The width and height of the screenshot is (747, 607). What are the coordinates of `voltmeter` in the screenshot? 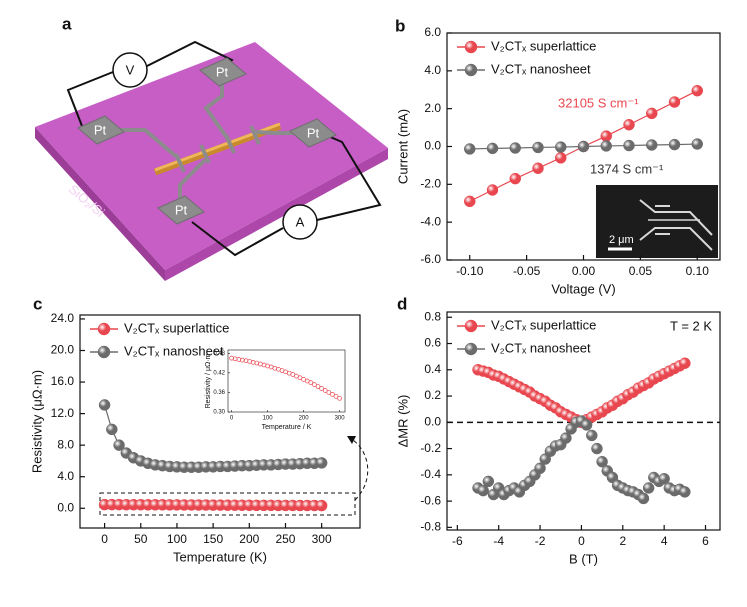 It's located at (130, 70).